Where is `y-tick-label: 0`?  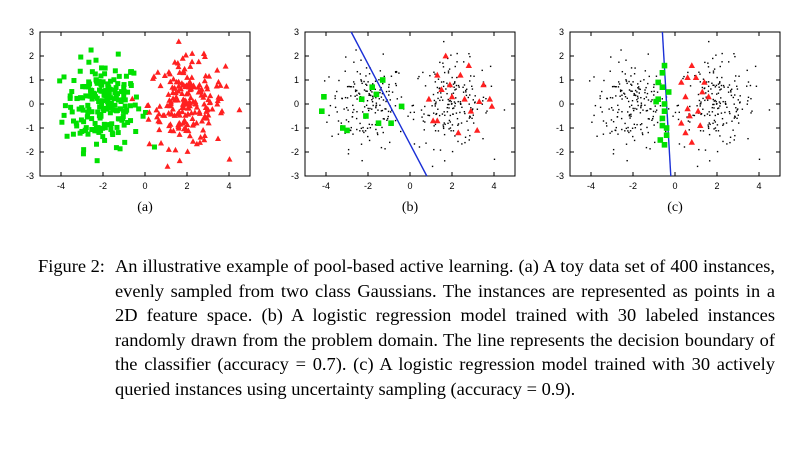
y-tick-label: 0 is located at coordinates (296, 104).